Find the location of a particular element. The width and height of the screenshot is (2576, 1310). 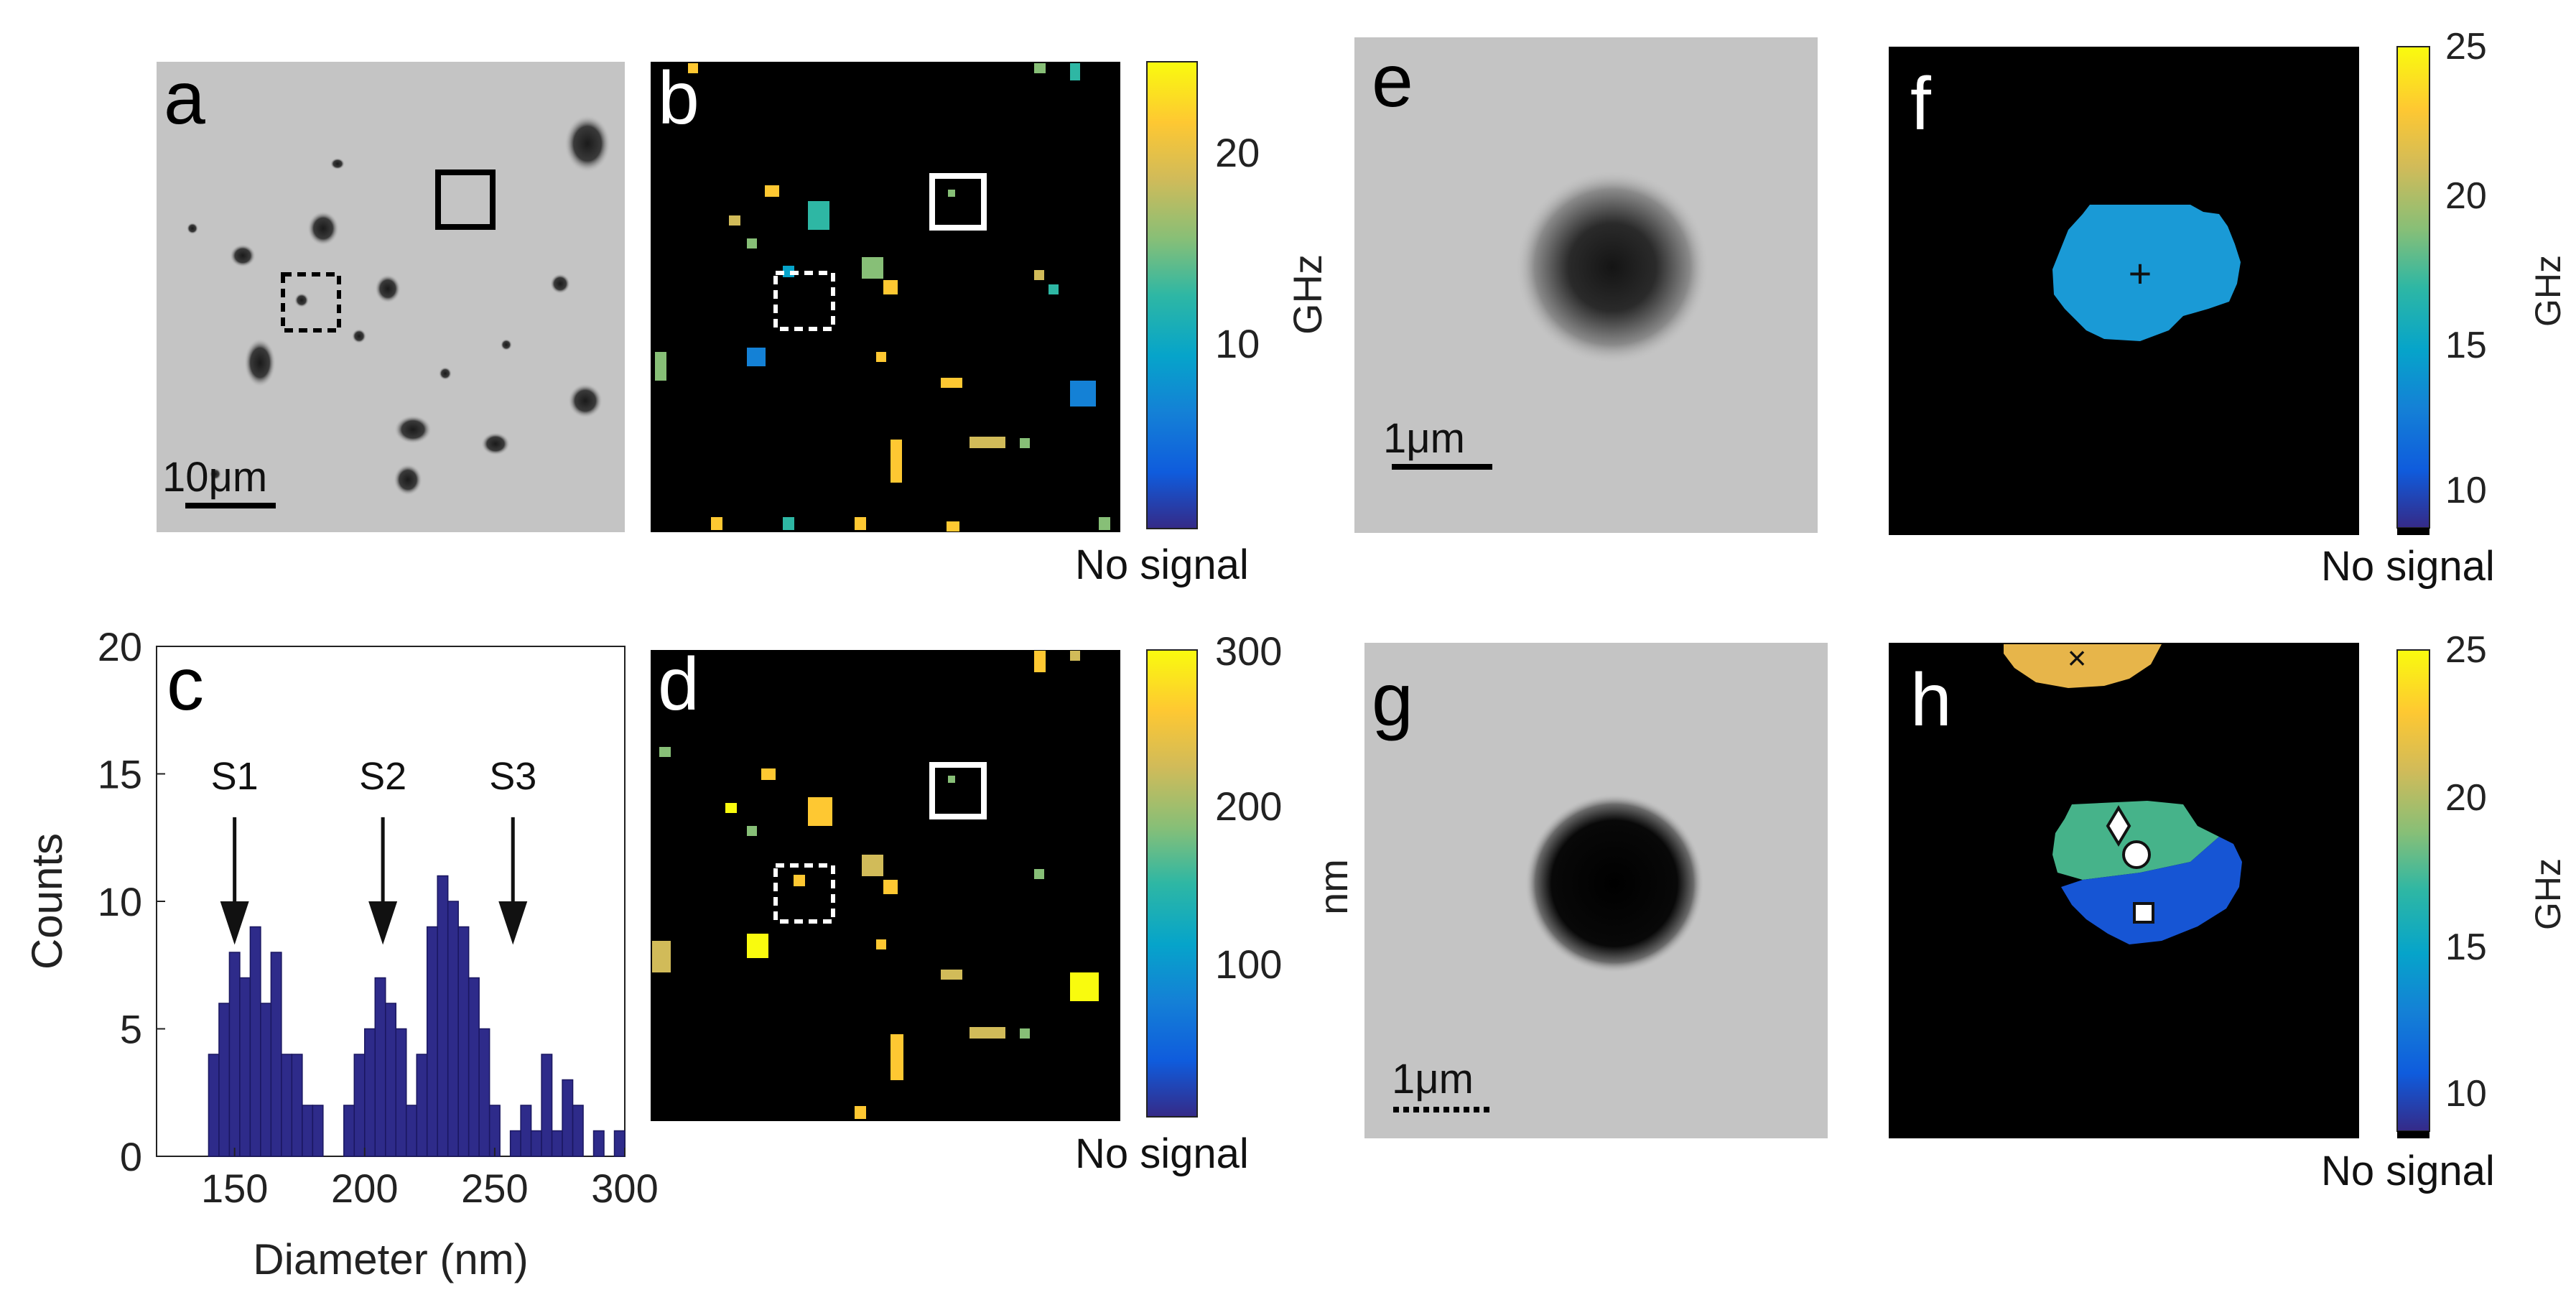

particle-g is located at coordinates (1614, 884).